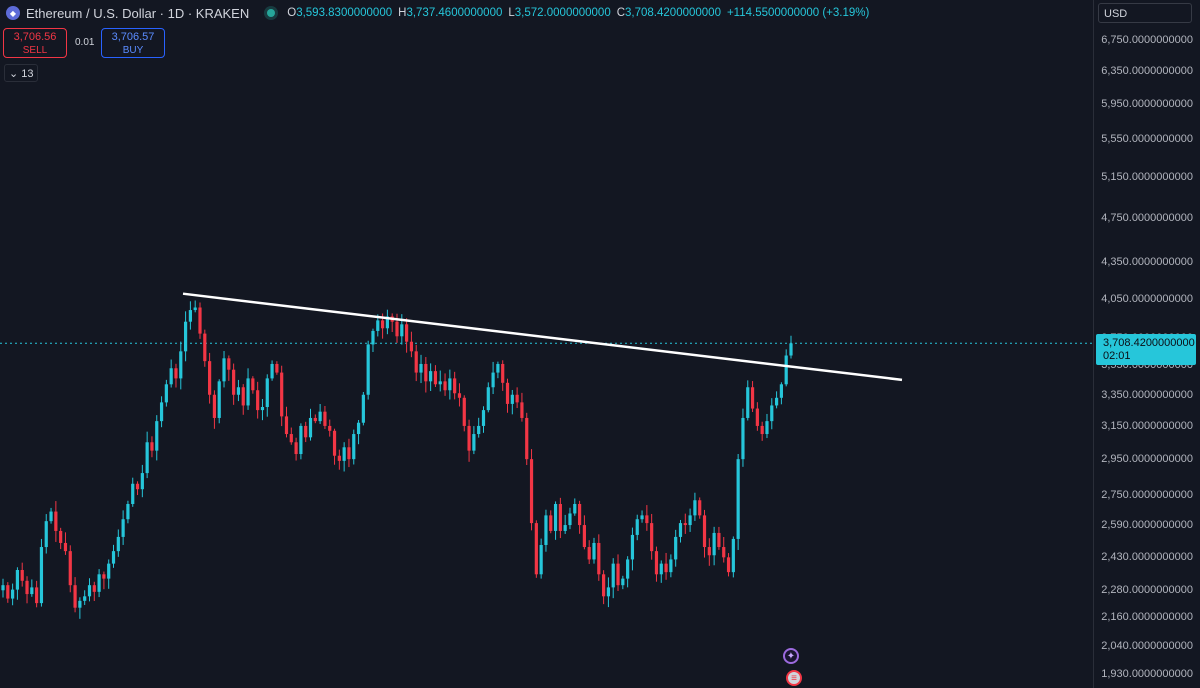 The image size is (1200, 688). Describe the element at coordinates (1147, 494) in the screenshot. I see `price-axis-label: 2,750.0000000000` at that location.